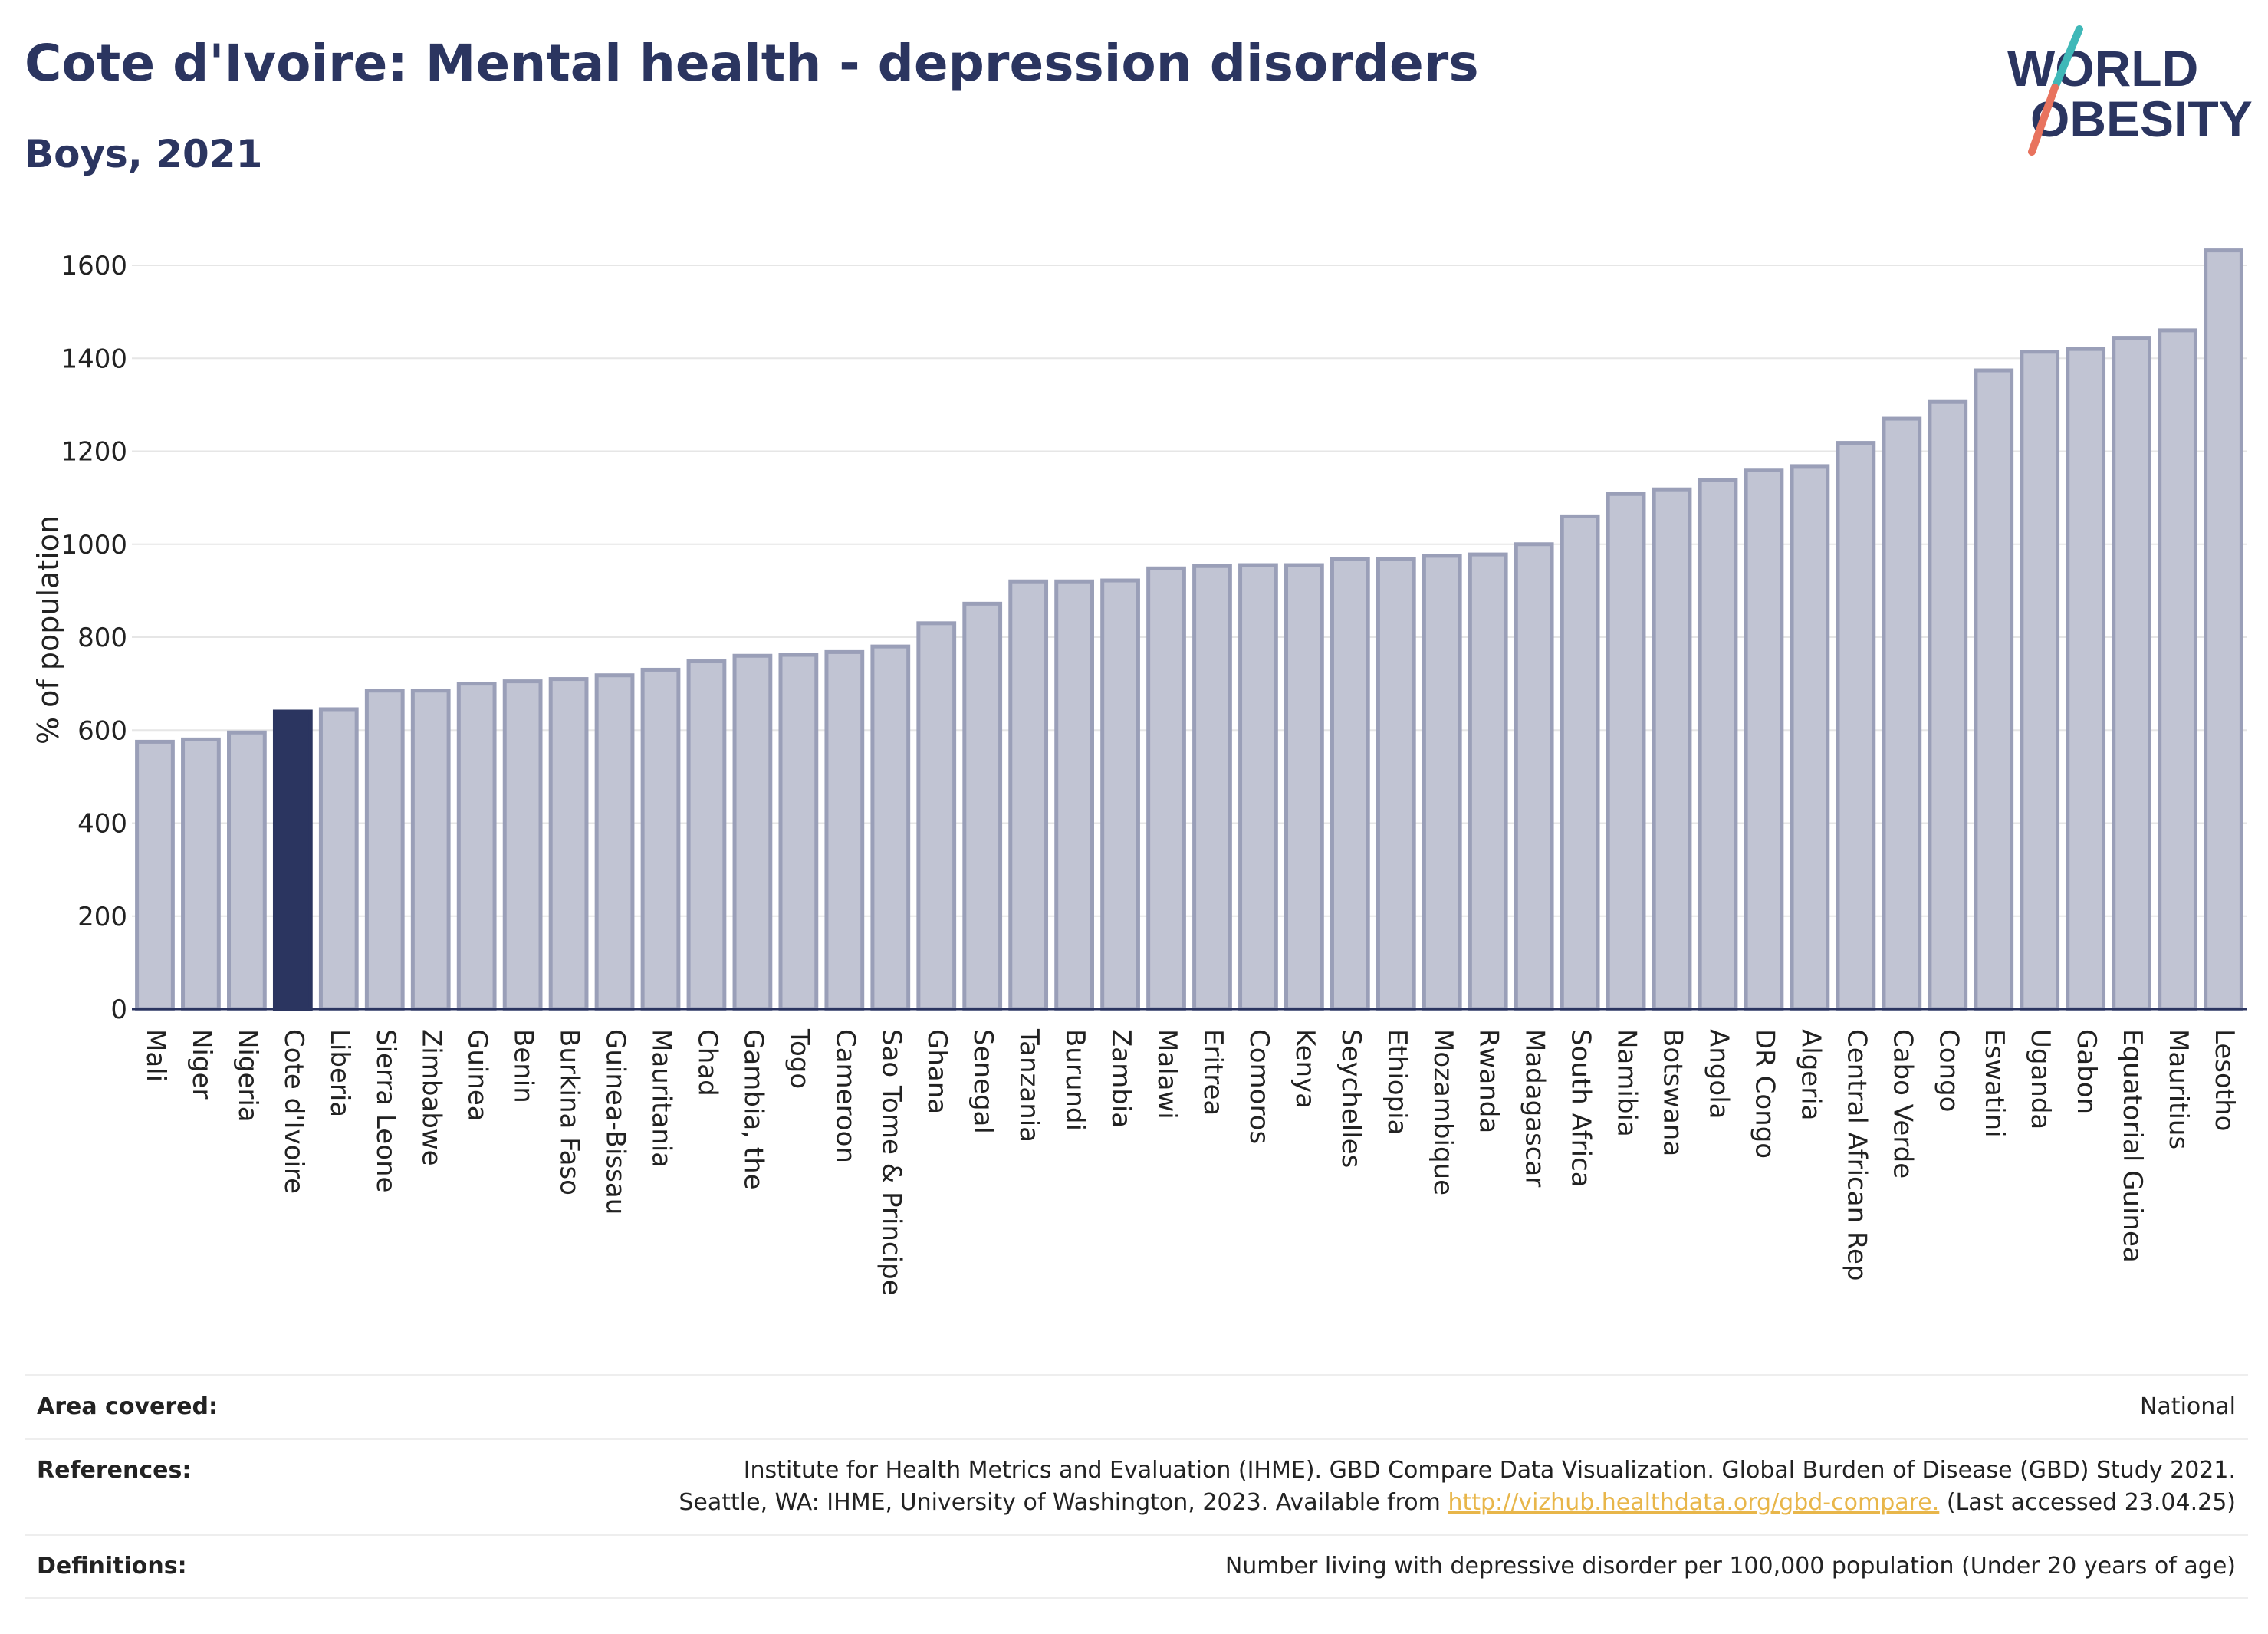 This screenshot has height=1634, width=2268. Describe the element at coordinates (2224, 1080) in the screenshot. I see `x-tick-label: Lesotho` at that location.